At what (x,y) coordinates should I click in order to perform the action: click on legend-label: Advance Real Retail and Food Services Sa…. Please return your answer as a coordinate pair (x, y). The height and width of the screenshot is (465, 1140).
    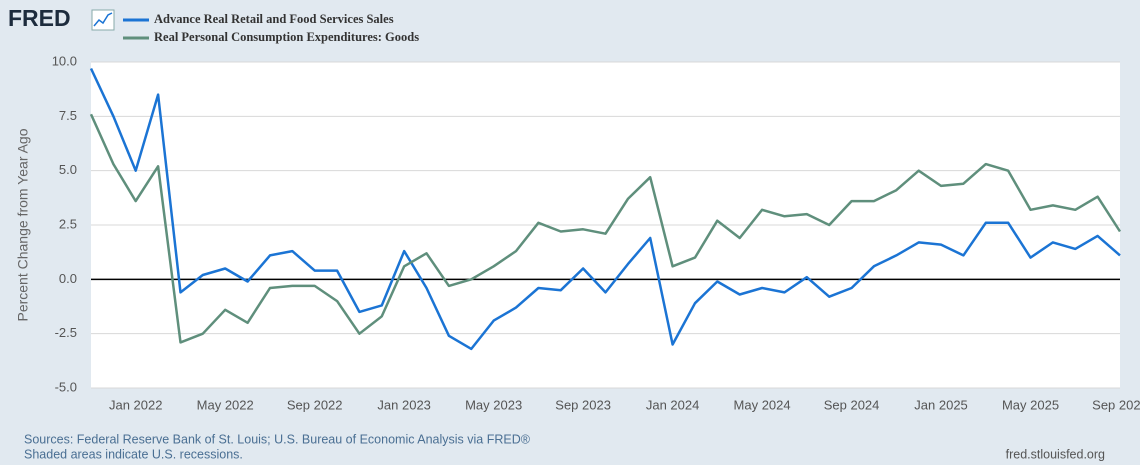
    Looking at the image, I should click on (274, 19).